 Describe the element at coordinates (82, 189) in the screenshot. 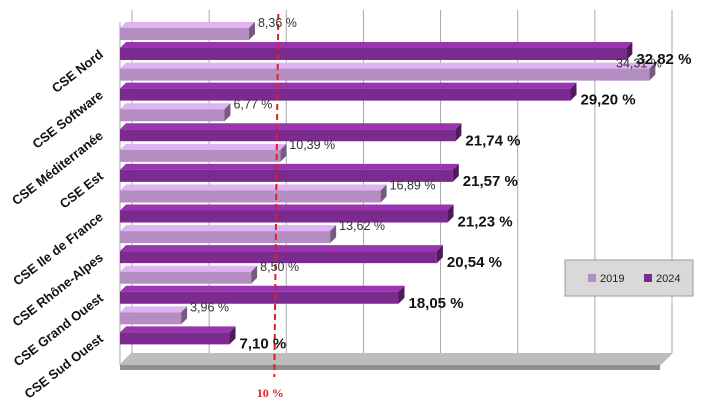

I see `category-label: CSE Est` at that location.